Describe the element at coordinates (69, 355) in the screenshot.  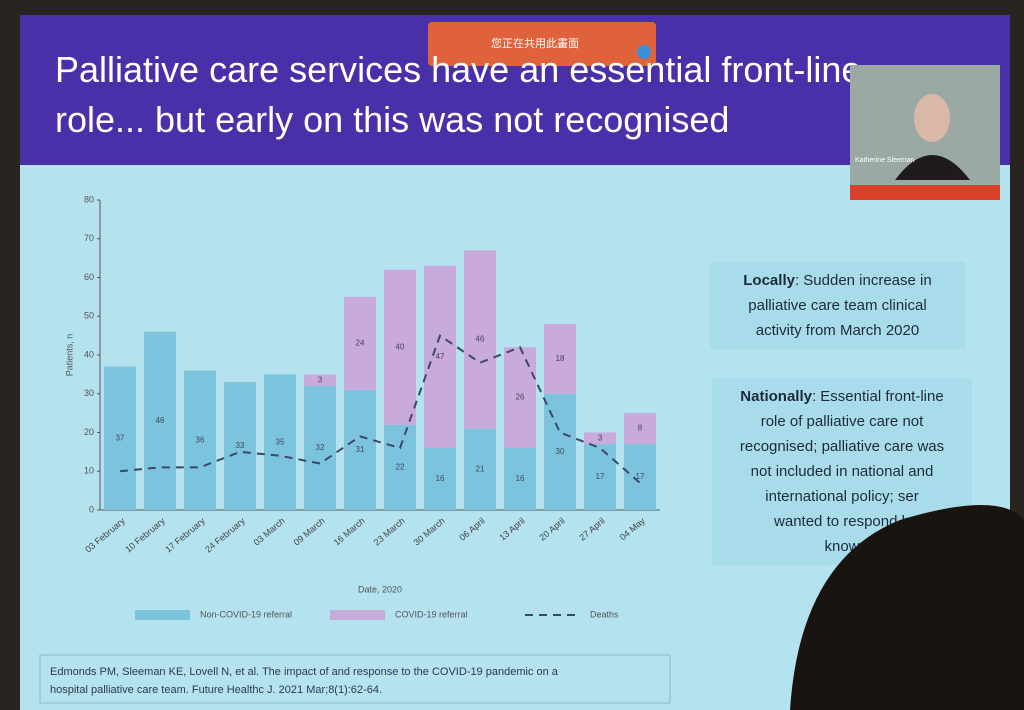
I see `y-axis-label: Patients, n` at that location.